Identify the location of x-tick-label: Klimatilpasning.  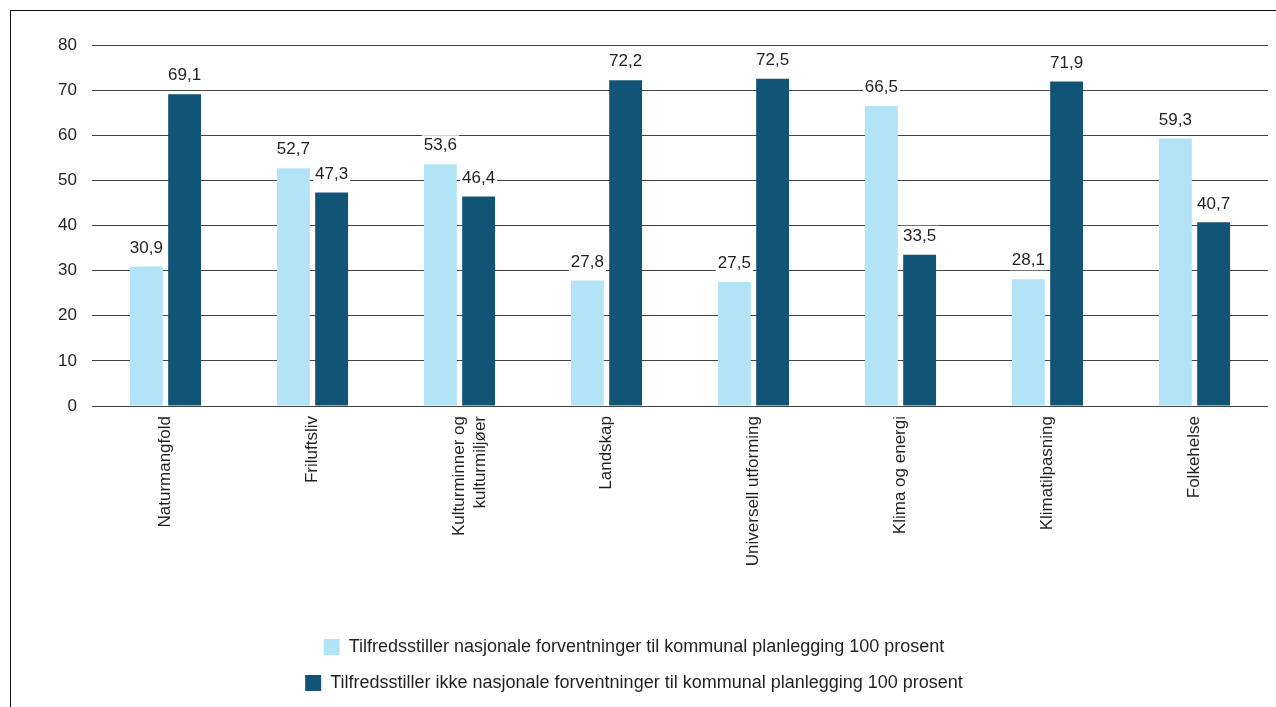
(1047, 473).